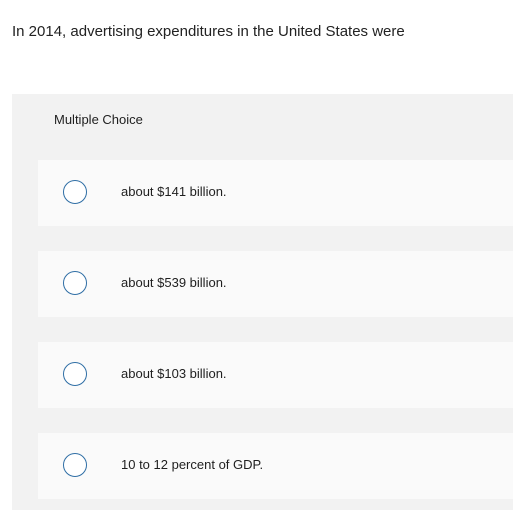  I want to click on answer-option-label: about $103 billion., so click(174, 373).